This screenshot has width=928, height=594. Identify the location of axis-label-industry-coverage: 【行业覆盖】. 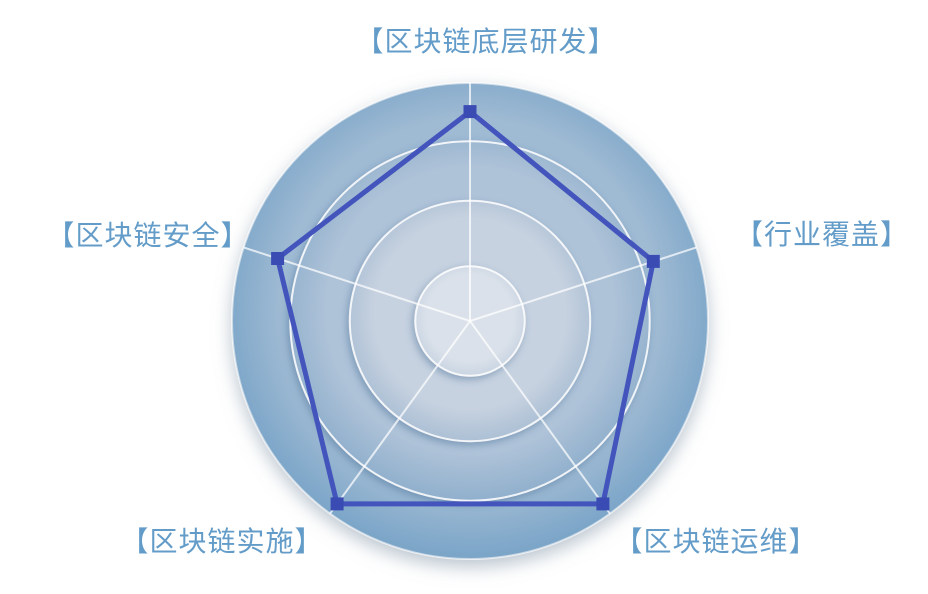
(822, 234).